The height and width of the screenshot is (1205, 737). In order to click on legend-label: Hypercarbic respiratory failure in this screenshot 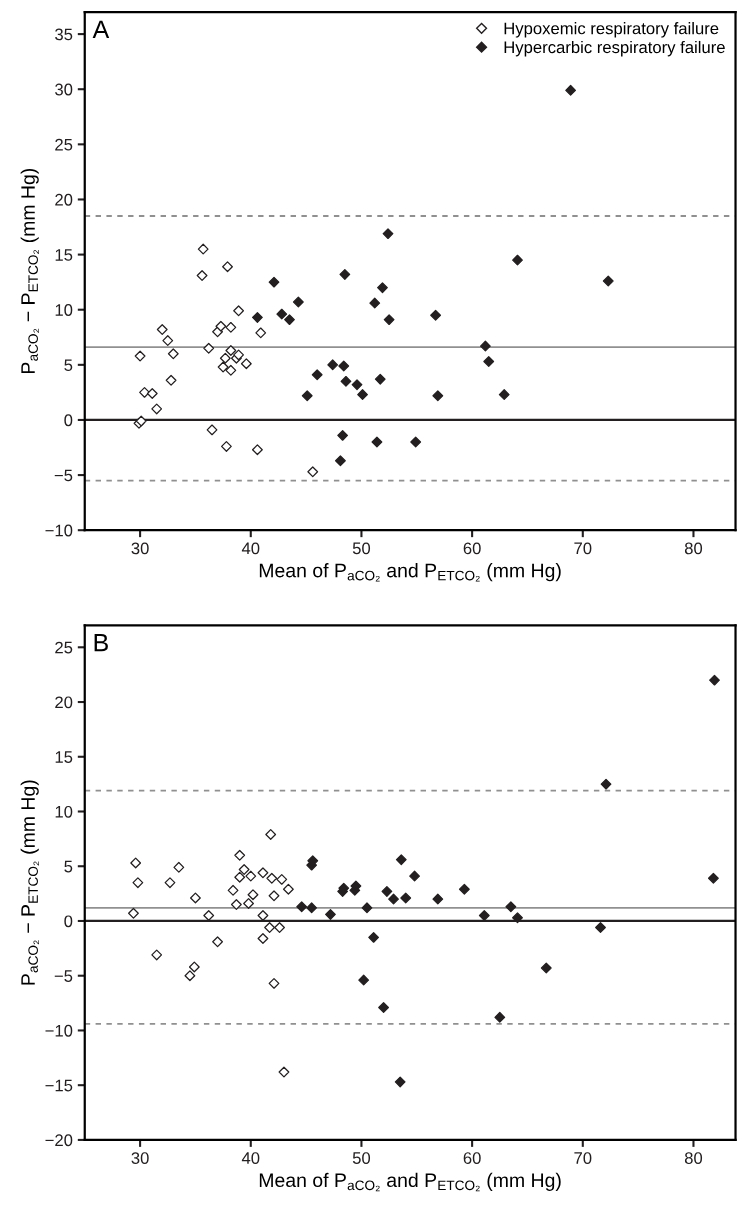, I will do `click(614, 48)`.